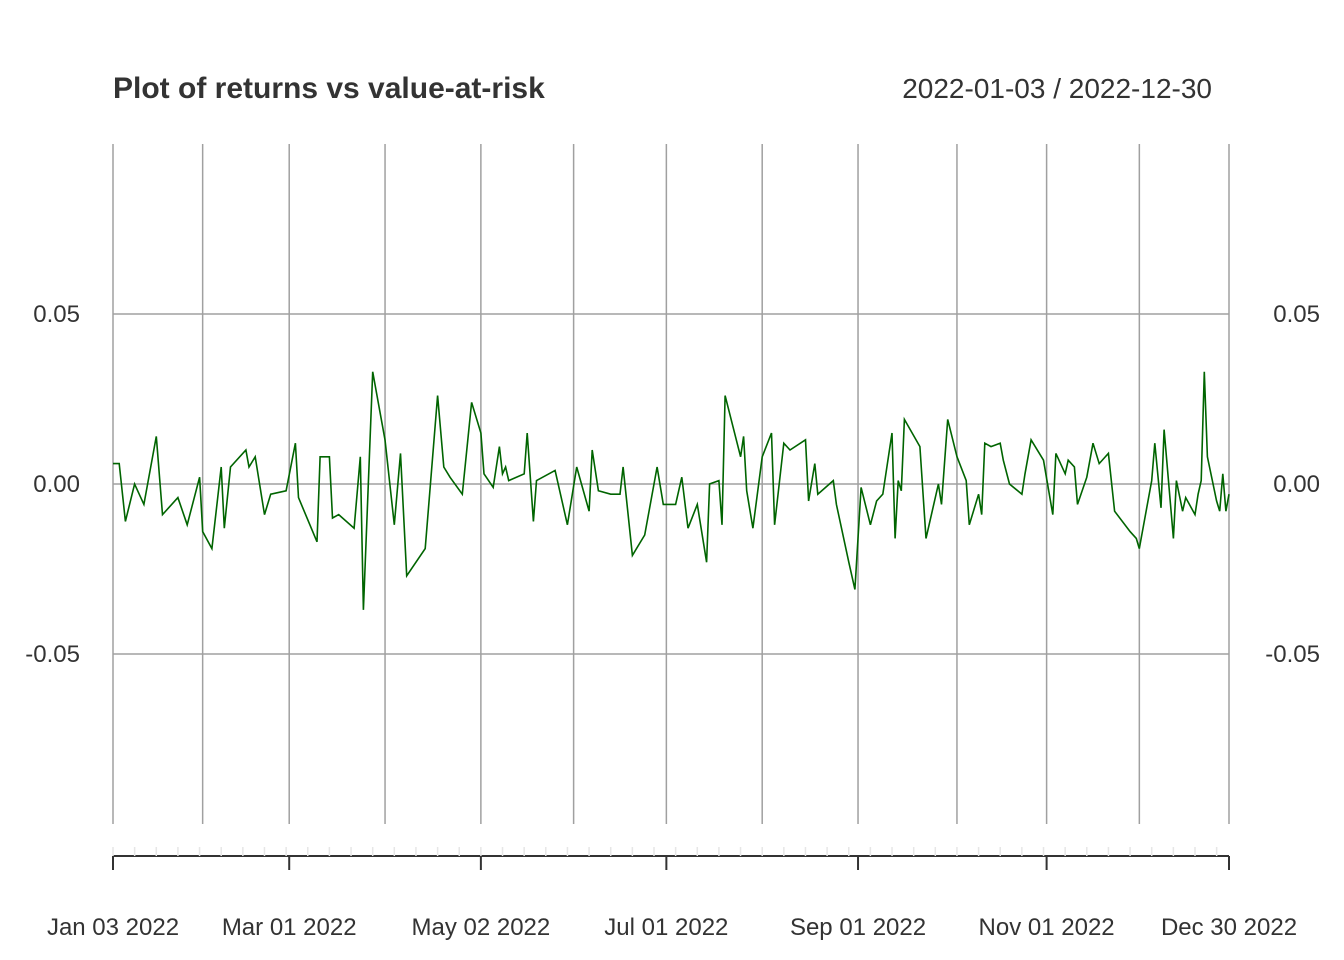  What do you see at coordinates (1047, 927) in the screenshot?
I see `x-tick-label: Nov 01 2022` at bounding box center [1047, 927].